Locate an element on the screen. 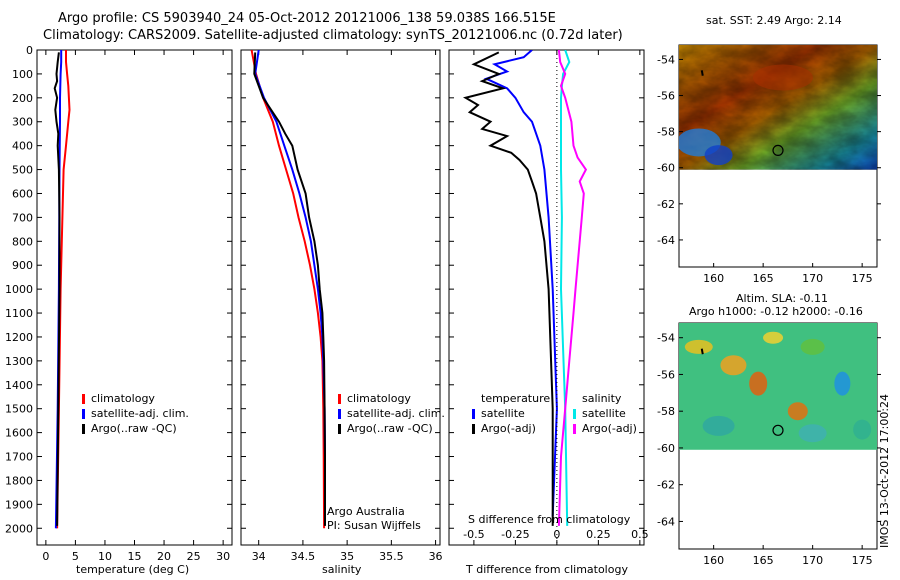 The image size is (900, 580). sla-map-y-tick-label: -58 is located at coordinates (666, 411).